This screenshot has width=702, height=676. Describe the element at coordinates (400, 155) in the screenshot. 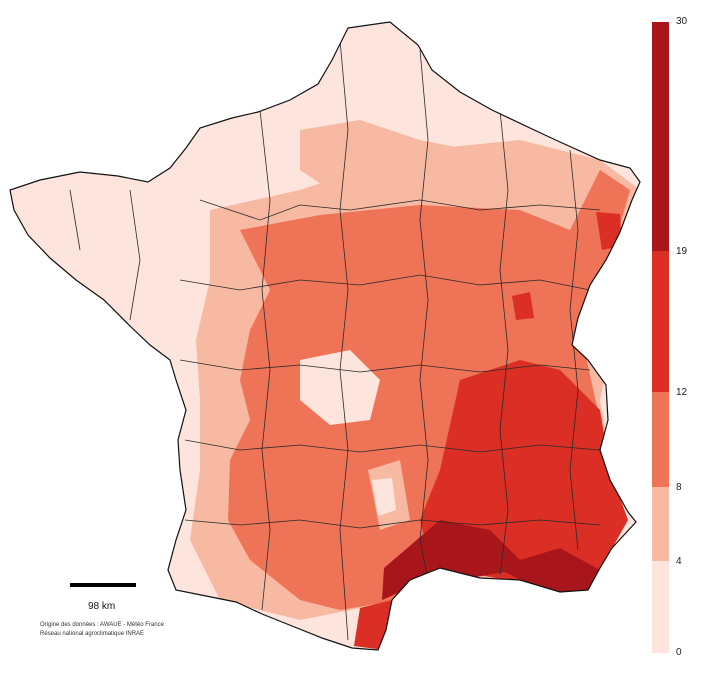

I see `zone-4-8-north` at that location.